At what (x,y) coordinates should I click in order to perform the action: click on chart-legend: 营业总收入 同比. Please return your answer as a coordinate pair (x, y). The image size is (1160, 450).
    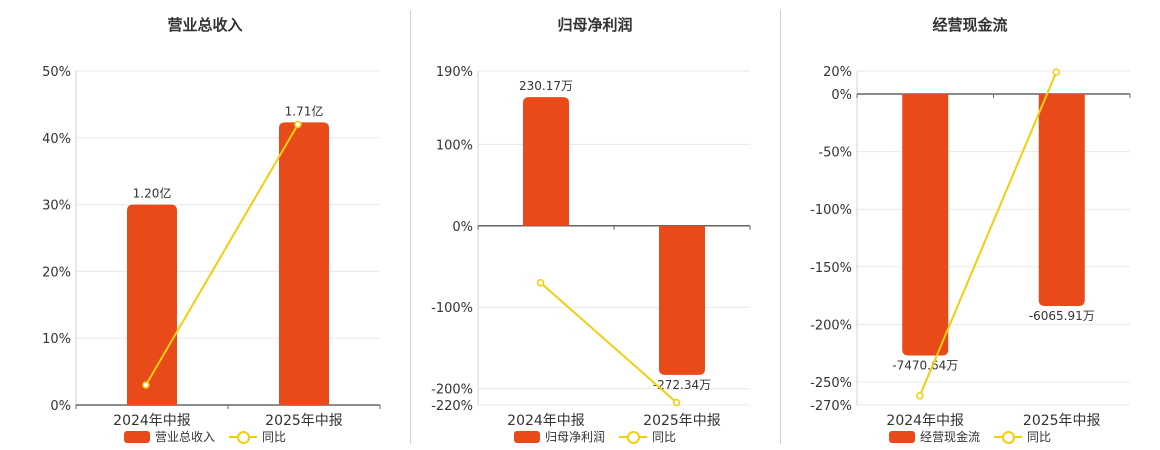
    Looking at the image, I should click on (205, 436).